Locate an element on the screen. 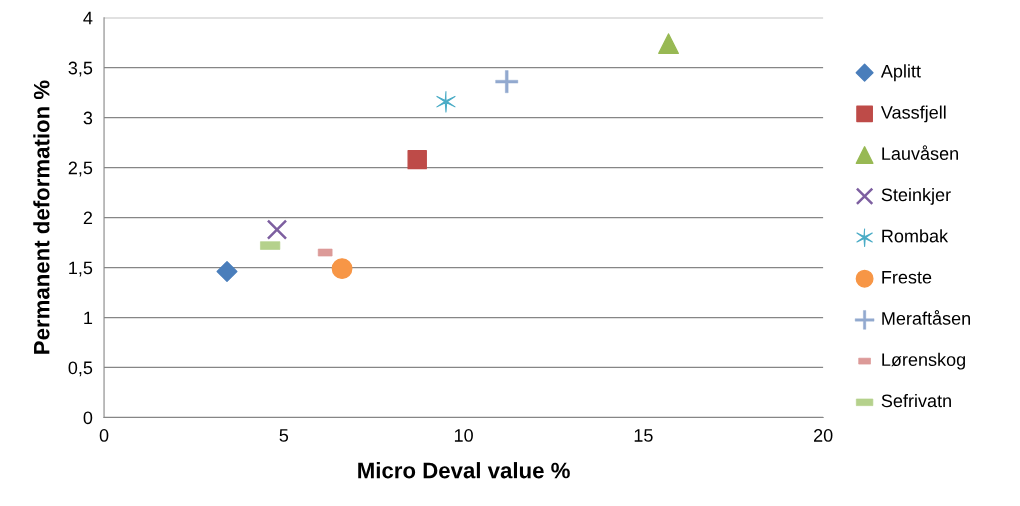 The height and width of the screenshot is (506, 1020). y-tick-label: 0,5 is located at coordinates (80, 369).